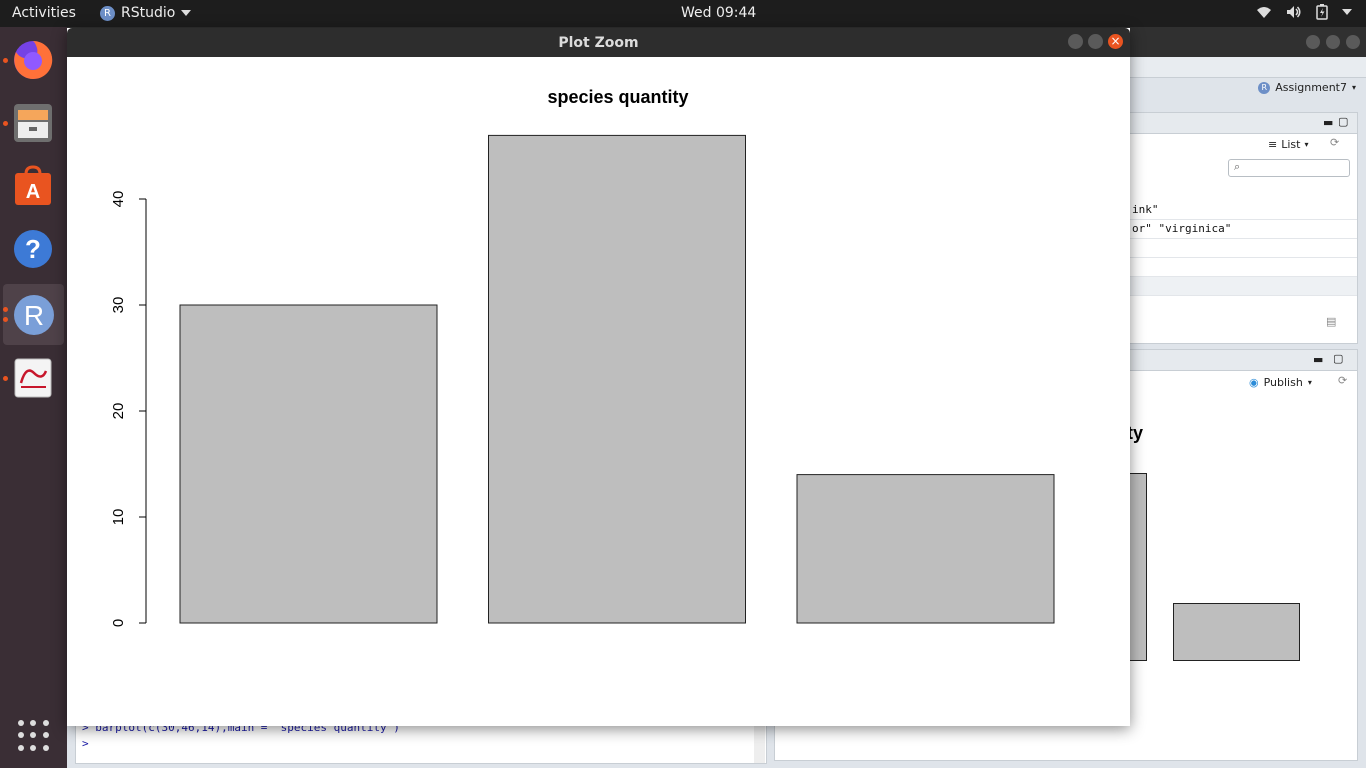 This screenshot has height=768, width=1366. I want to click on dock-firefox, so click(33, 60).